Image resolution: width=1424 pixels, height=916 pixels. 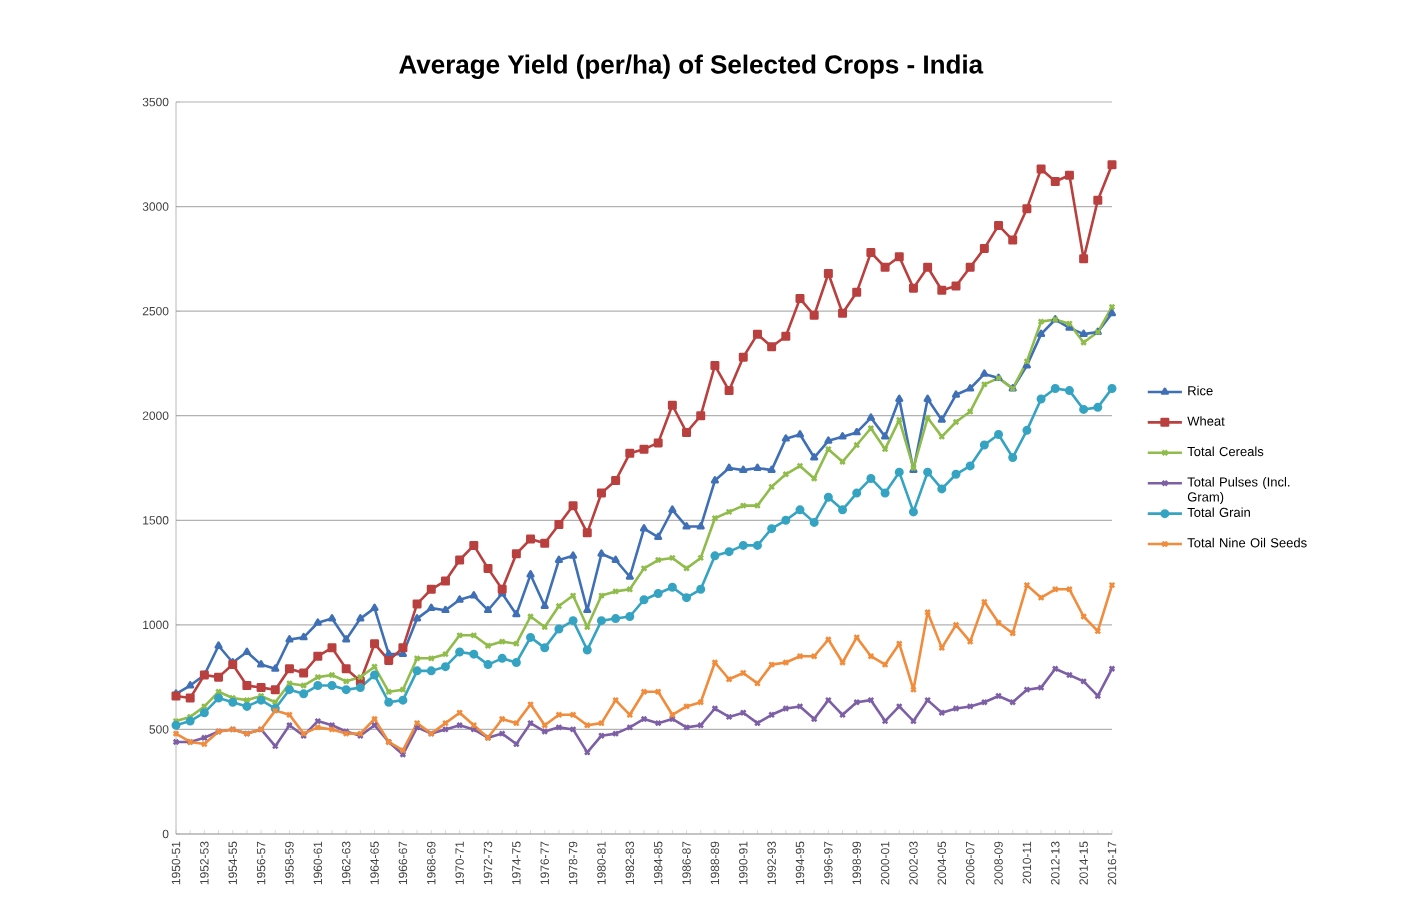 I want to click on chart-title: Average Yield (per/ha) of Selected Crops - India, so click(x=691, y=66).